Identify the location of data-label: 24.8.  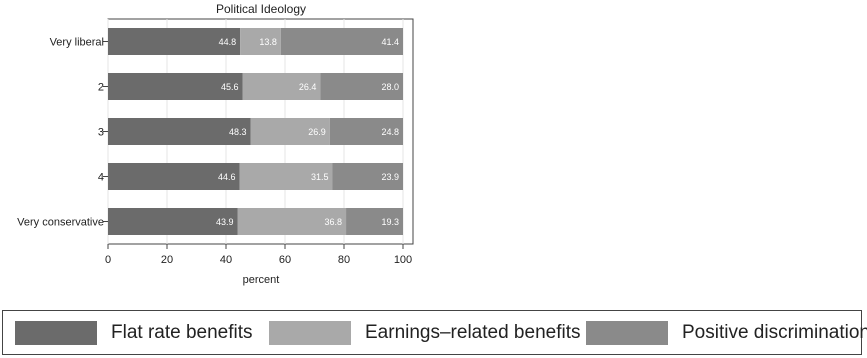
(390, 132).